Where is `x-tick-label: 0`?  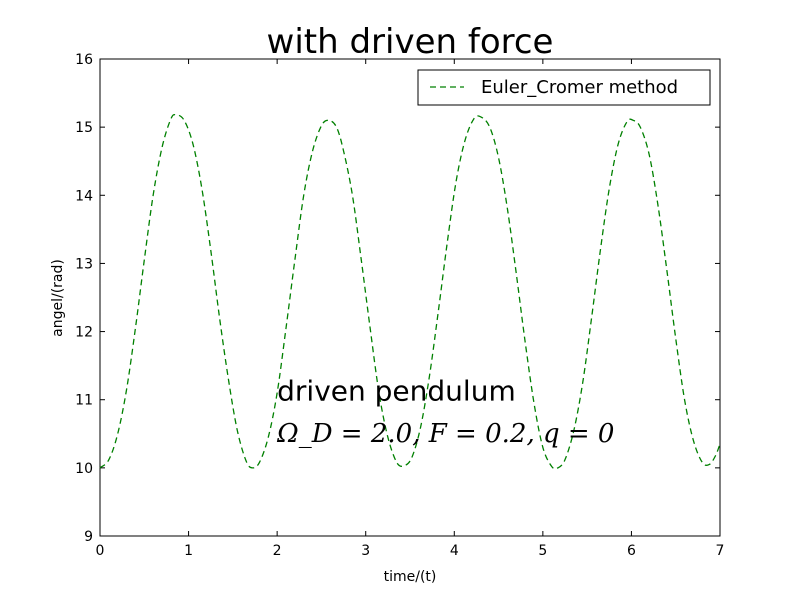
x-tick-label: 0 is located at coordinates (100, 551).